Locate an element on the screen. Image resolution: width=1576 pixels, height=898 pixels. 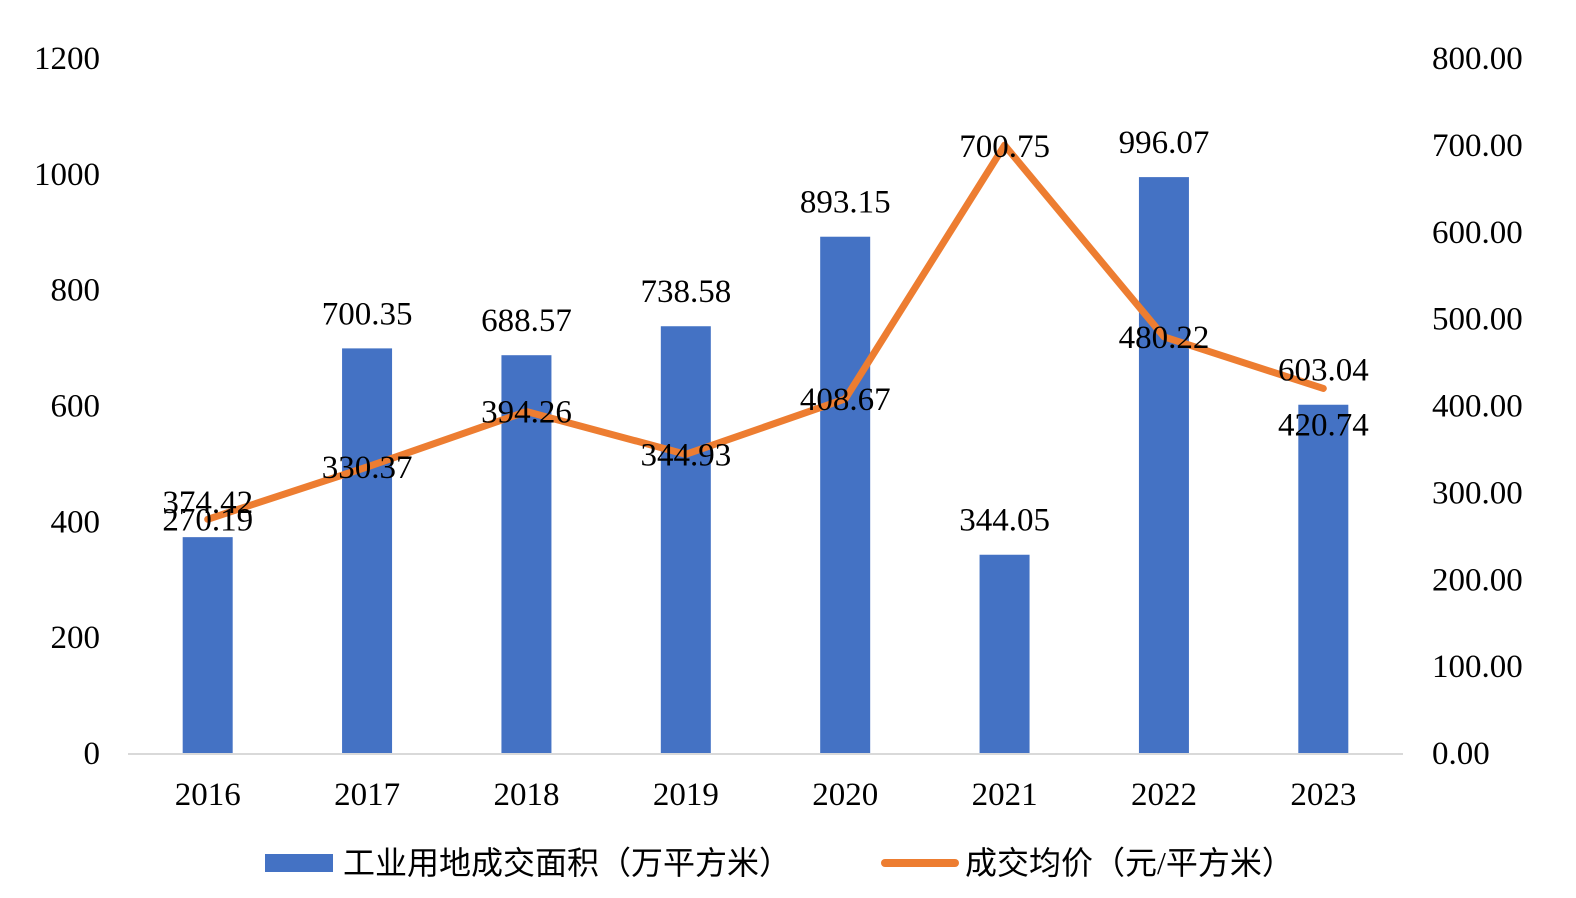
line-value-label-2022: 480.22 is located at coordinates (1164, 338).